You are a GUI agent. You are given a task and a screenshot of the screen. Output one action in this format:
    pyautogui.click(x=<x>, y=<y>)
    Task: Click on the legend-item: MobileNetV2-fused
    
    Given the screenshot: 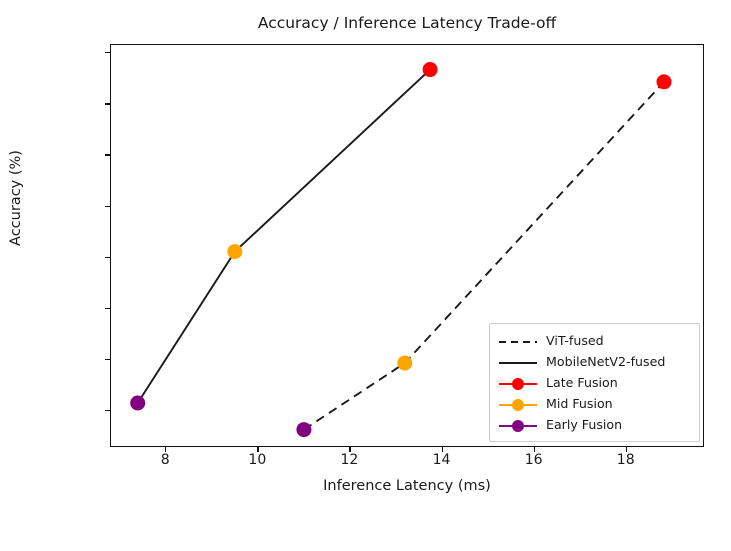 What is the action you would take?
    pyautogui.click(x=594, y=361)
    